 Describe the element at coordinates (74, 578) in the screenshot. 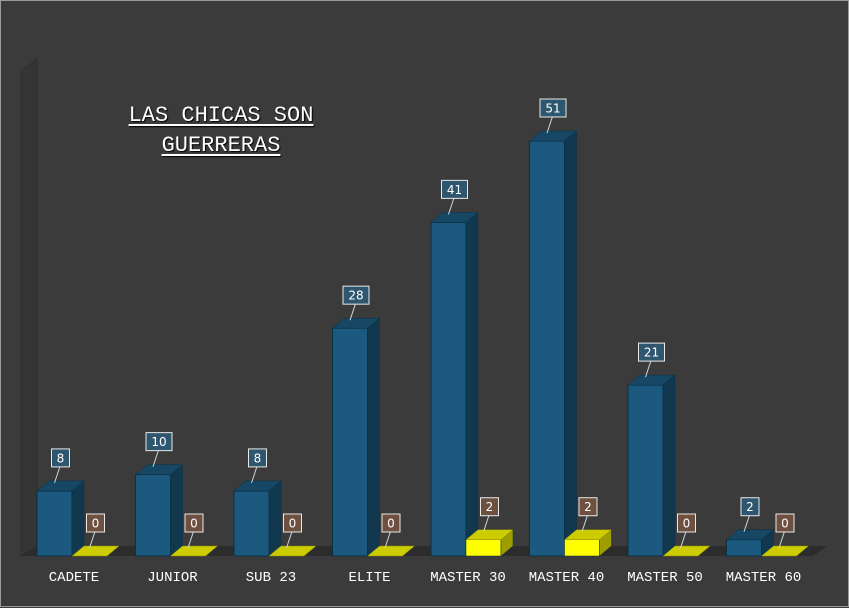

I see `x-tick-label-0: CADETE` at that location.